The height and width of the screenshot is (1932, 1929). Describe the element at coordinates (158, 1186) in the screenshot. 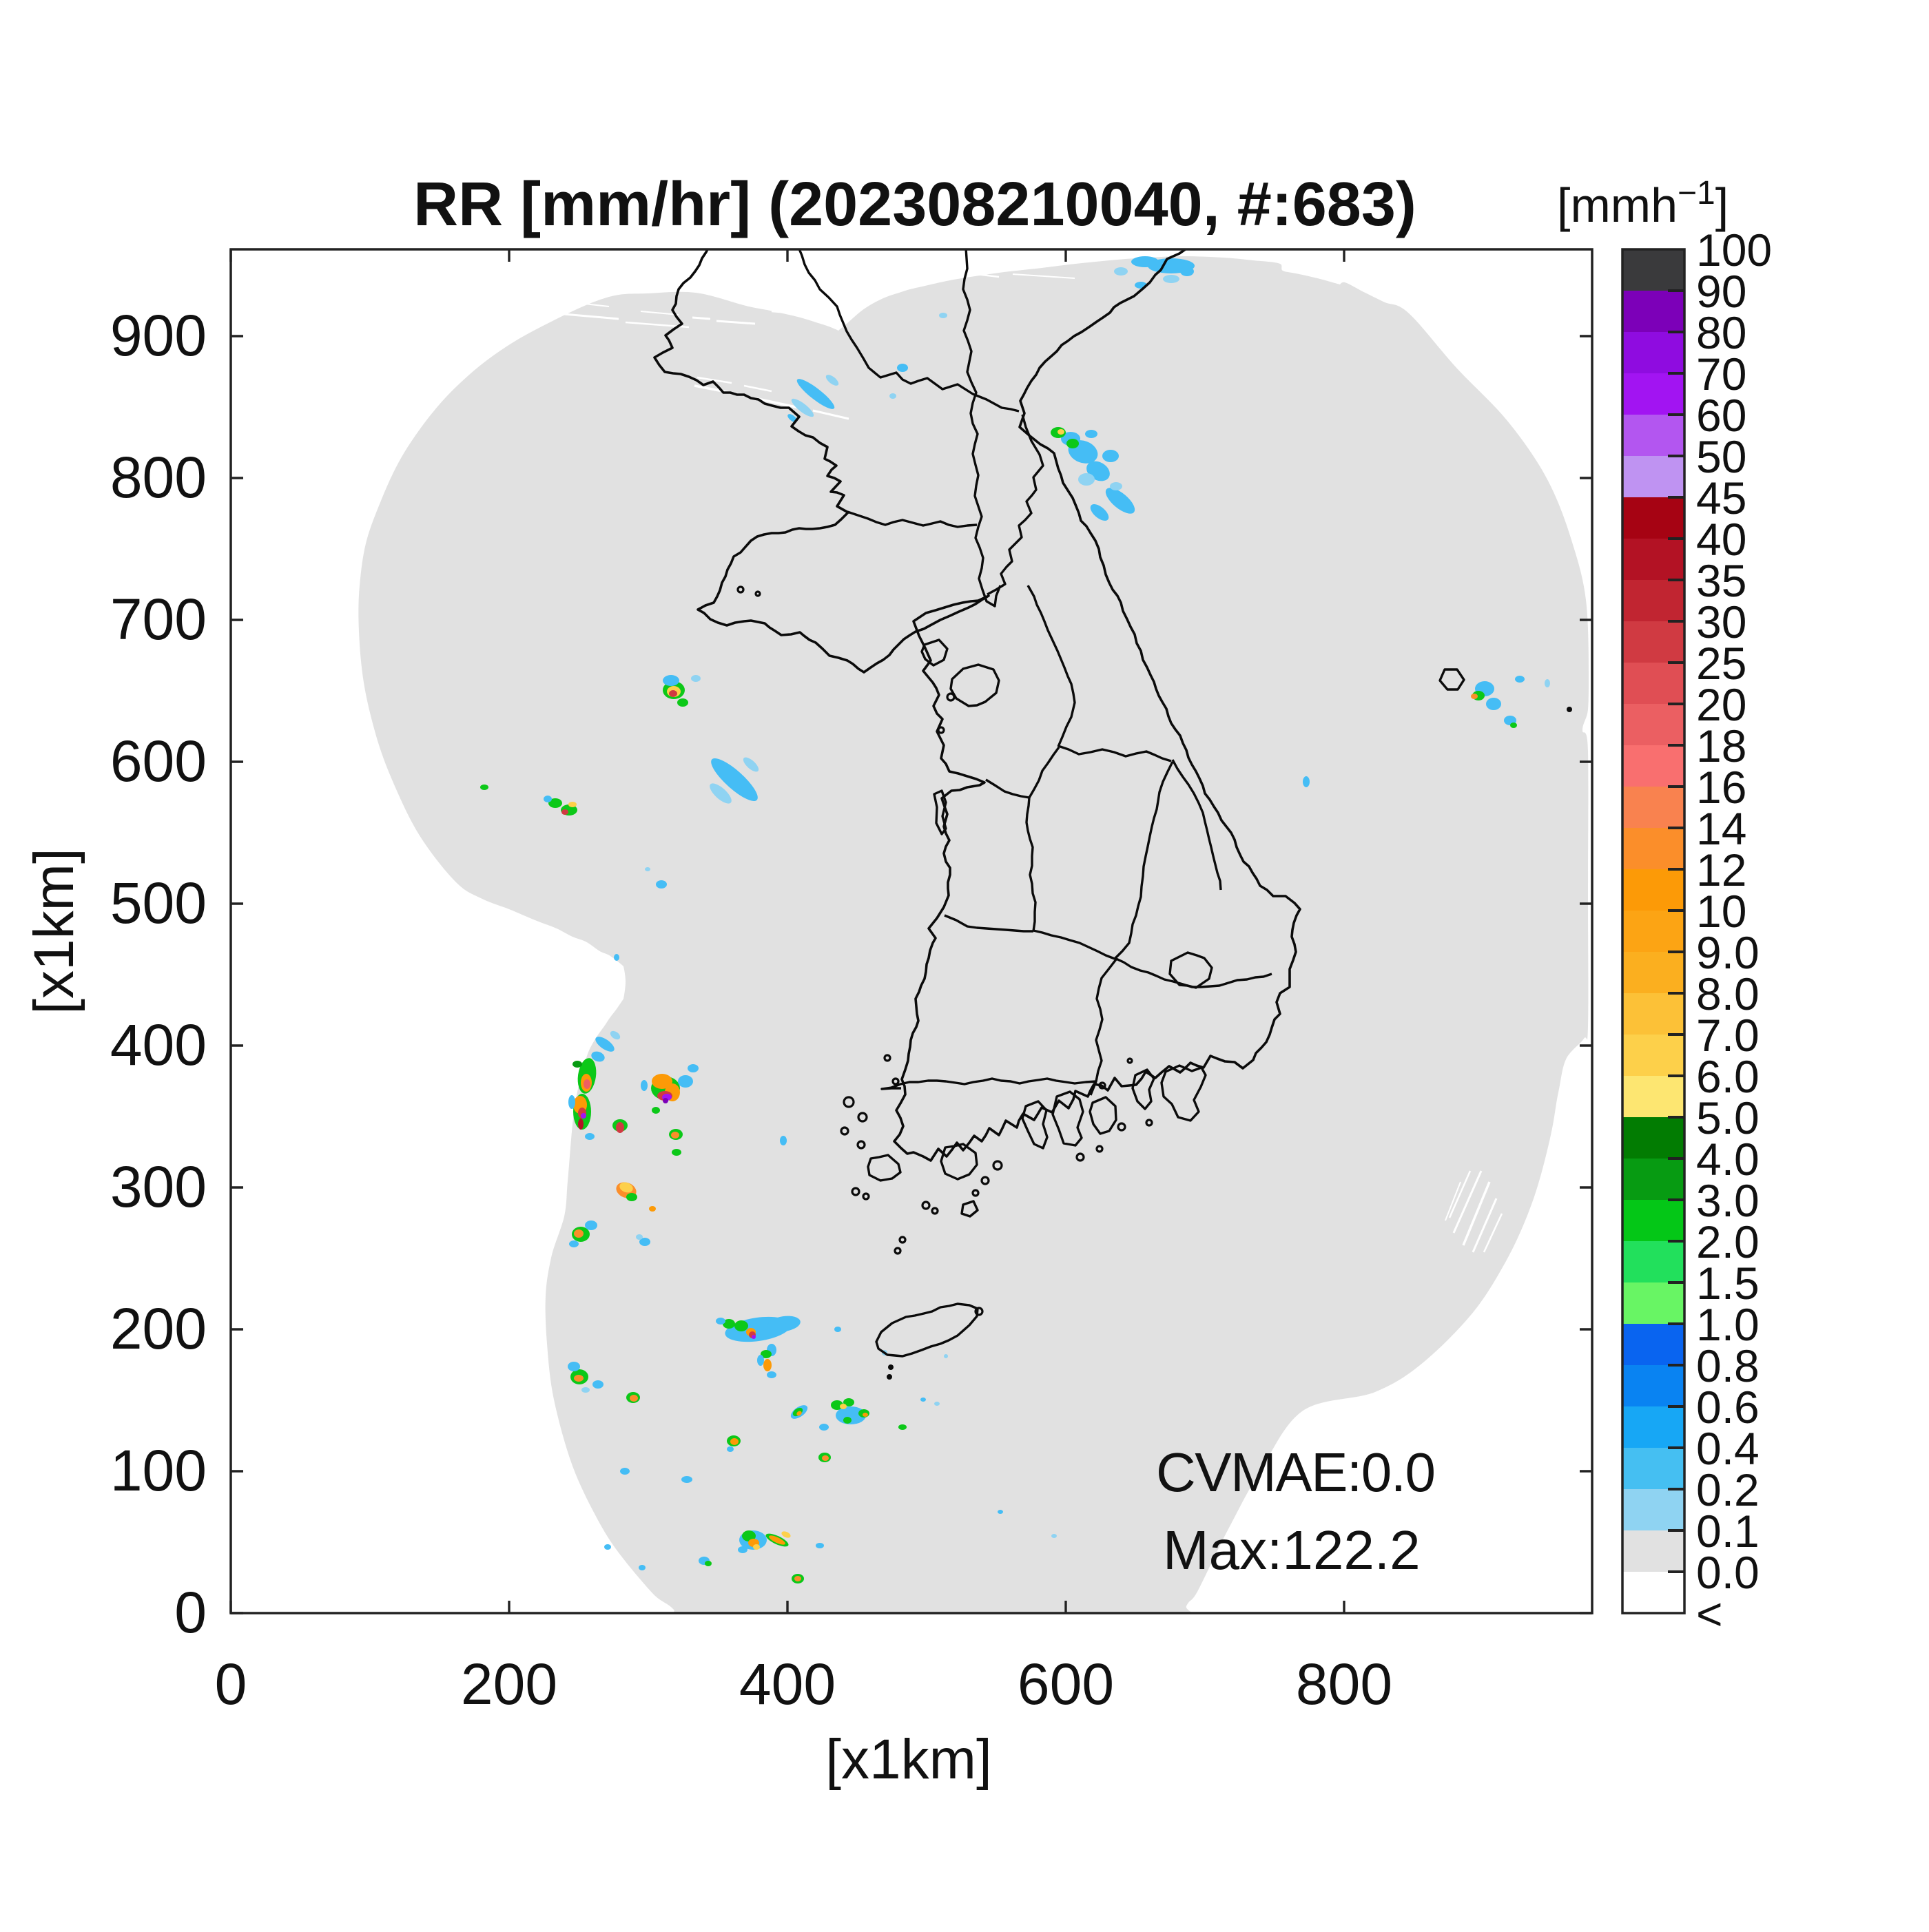

I see `svg-text: 300` at that location.